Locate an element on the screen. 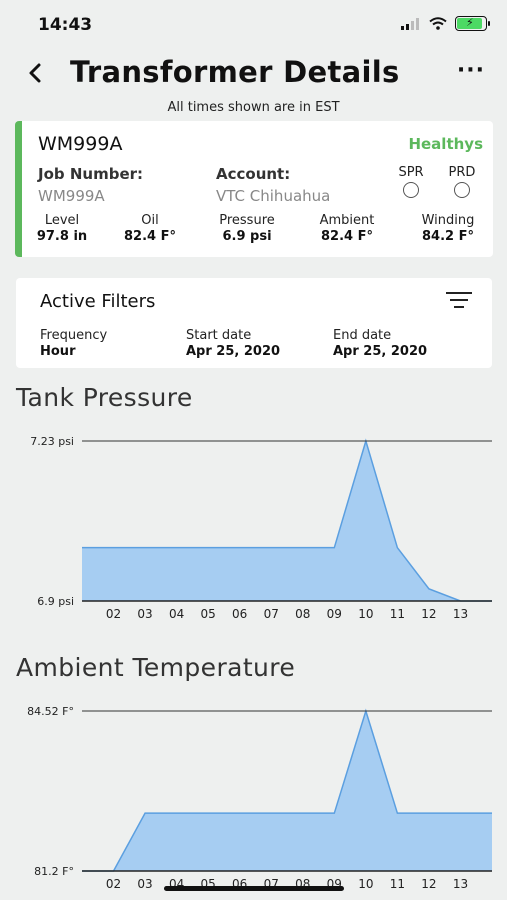  metric-value: 6.9 psi is located at coordinates (247, 236).